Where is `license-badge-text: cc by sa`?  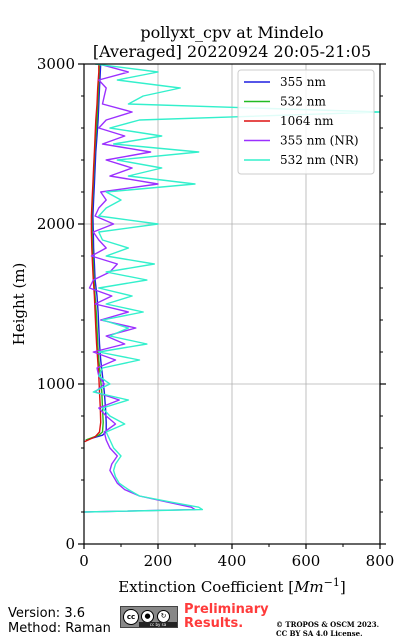
license-badge-text: cc by sa is located at coordinates (158, 624).